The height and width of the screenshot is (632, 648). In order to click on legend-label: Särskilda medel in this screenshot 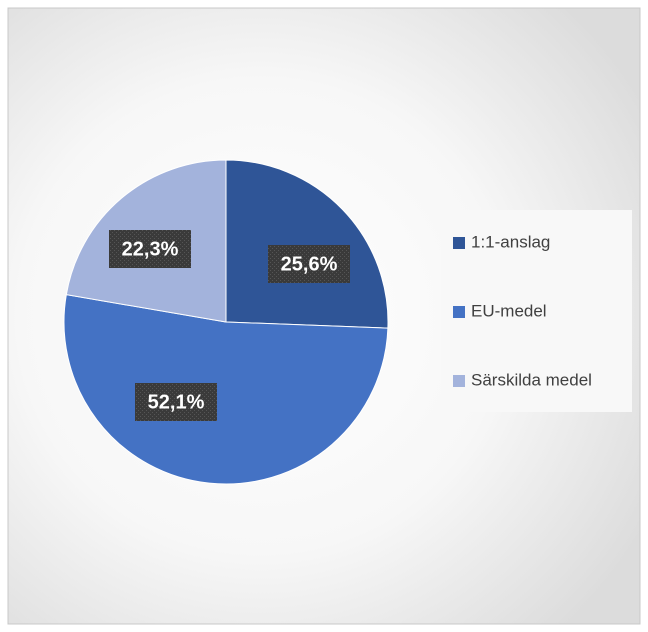, I will do `click(531, 379)`.